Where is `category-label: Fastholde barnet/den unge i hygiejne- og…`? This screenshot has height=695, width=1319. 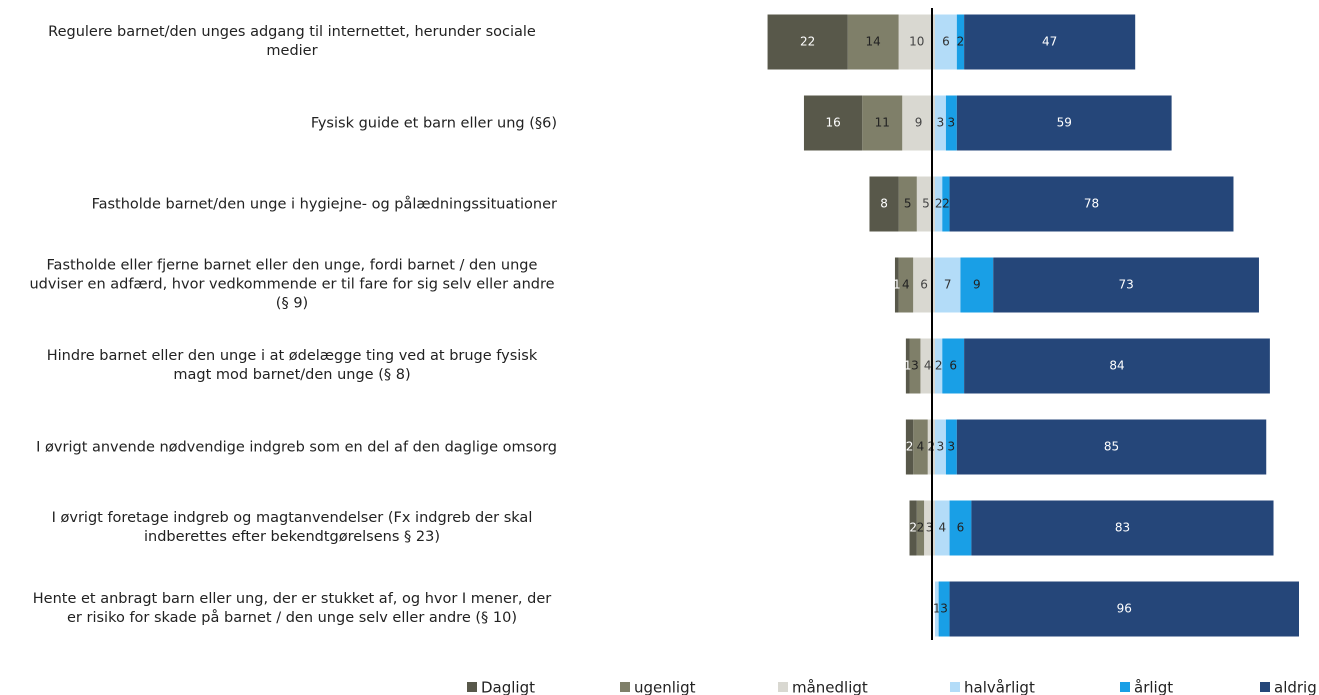
category-label: Fastholde barnet/den unge i hygiejne- og… is located at coordinates (278, 204).